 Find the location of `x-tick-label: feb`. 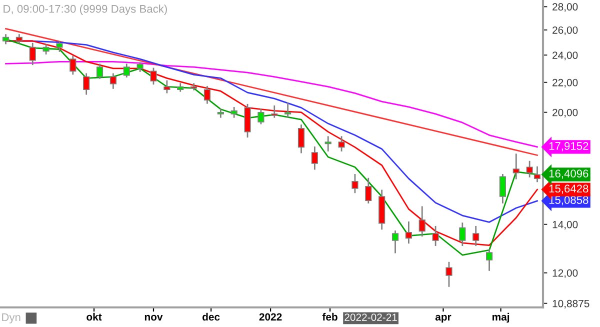

x-tick-label: feb is located at coordinates (330, 316).